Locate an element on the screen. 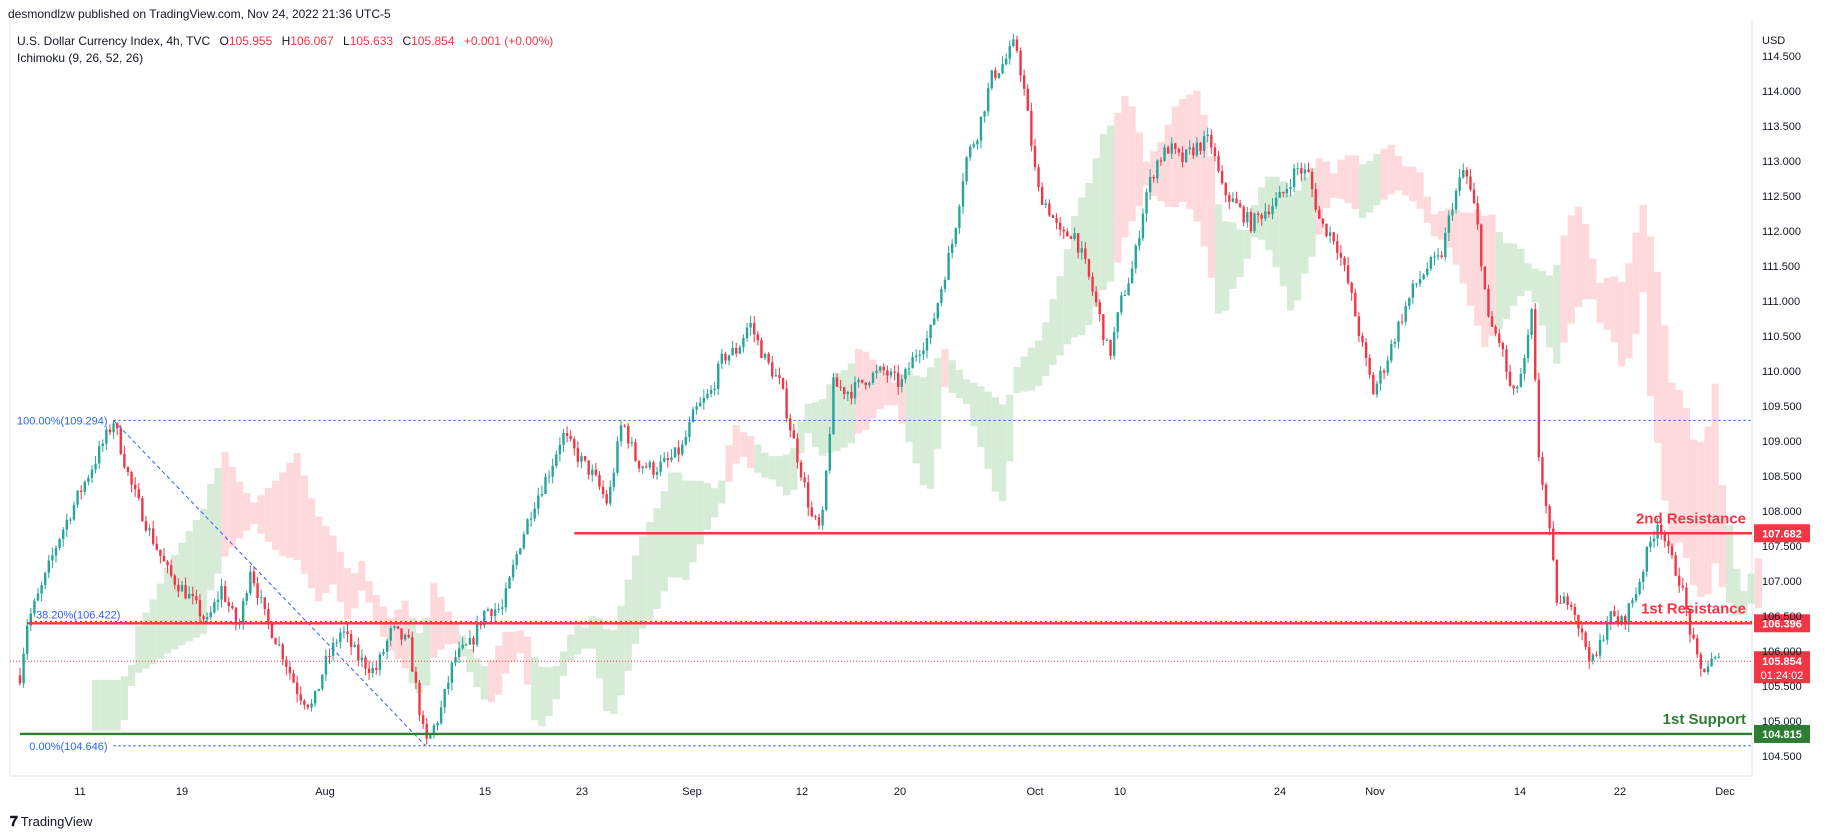 This screenshot has height=840, width=1832. time-tick-label: 22 is located at coordinates (1620, 792).